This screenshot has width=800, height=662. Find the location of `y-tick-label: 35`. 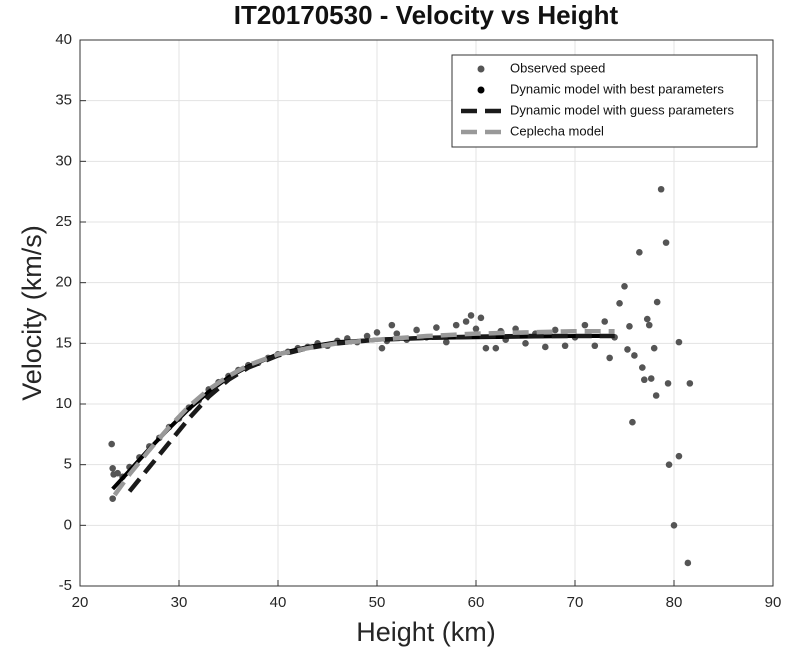

y-tick-label: 35 is located at coordinates (63, 100).